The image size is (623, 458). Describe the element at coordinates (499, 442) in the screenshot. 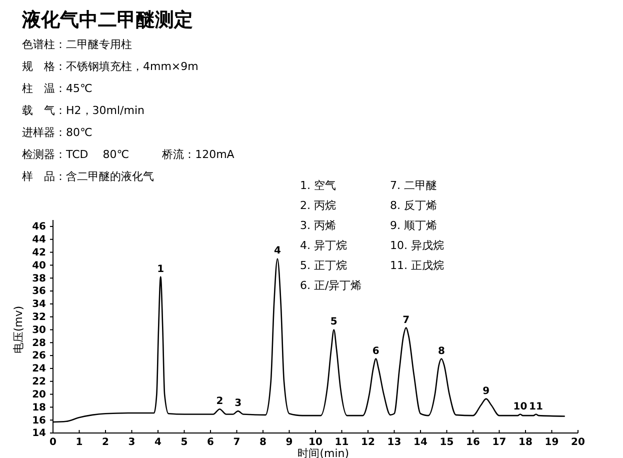

I see `x-tick-label: 17` at that location.